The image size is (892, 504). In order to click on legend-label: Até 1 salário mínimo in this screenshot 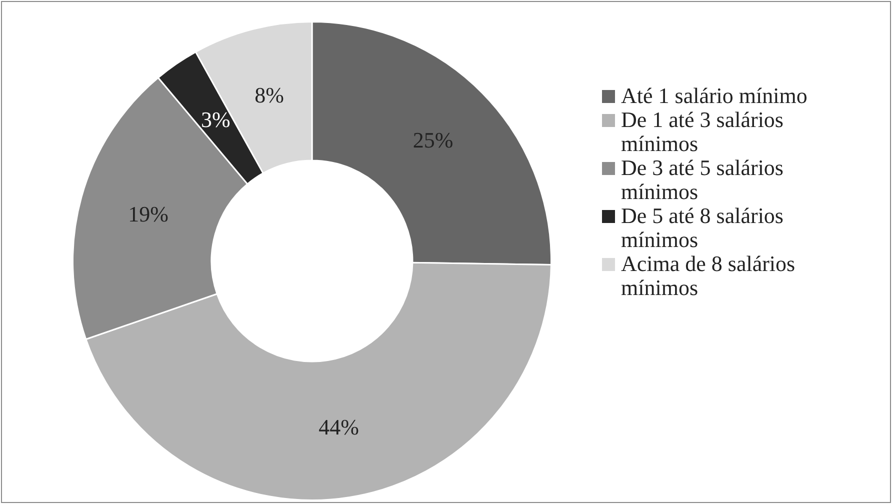, I will do `click(714, 95)`.